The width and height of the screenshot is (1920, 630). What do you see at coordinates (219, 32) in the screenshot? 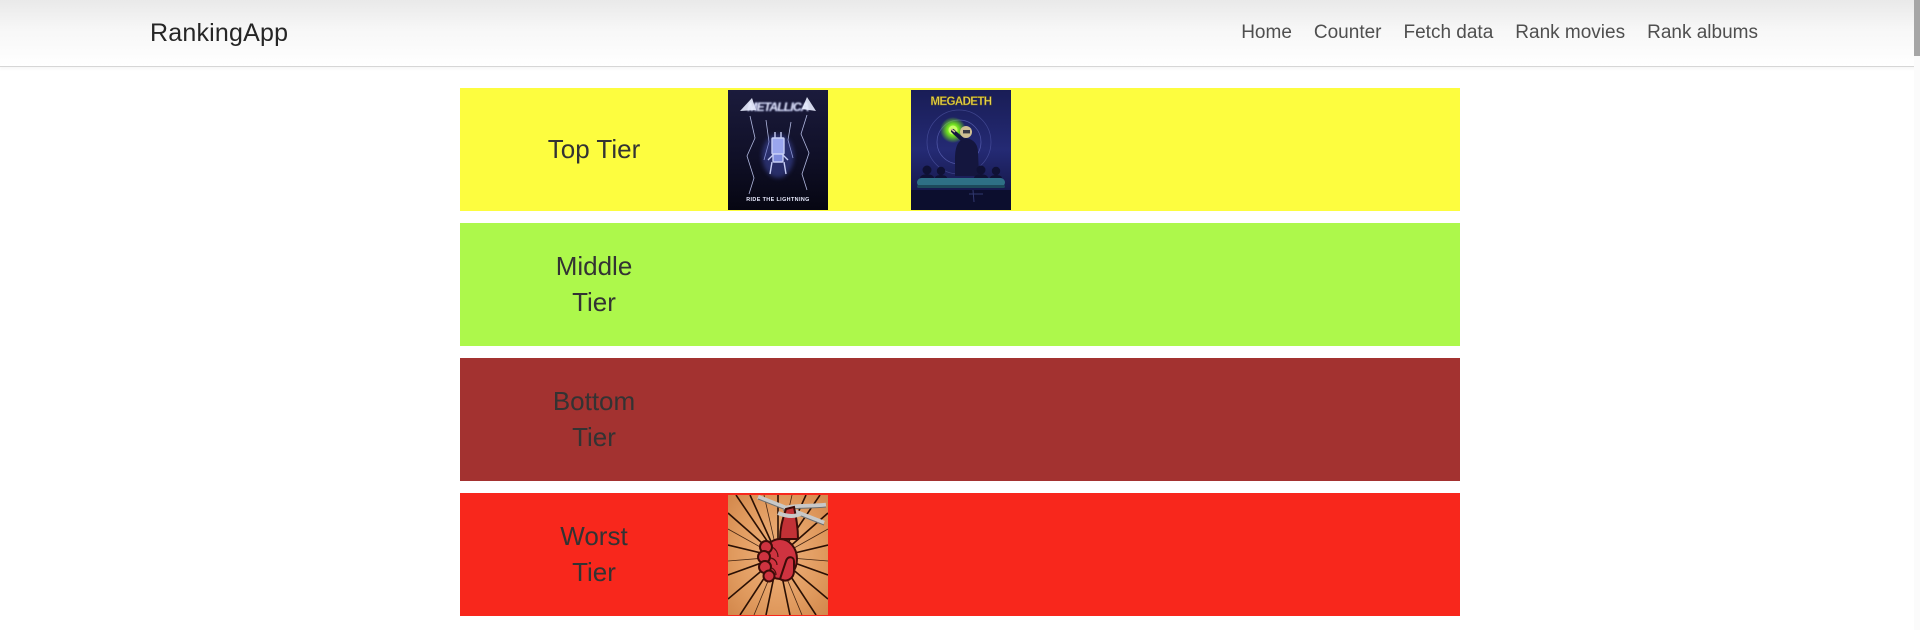
I see `app-brand: RankingApp` at bounding box center [219, 32].